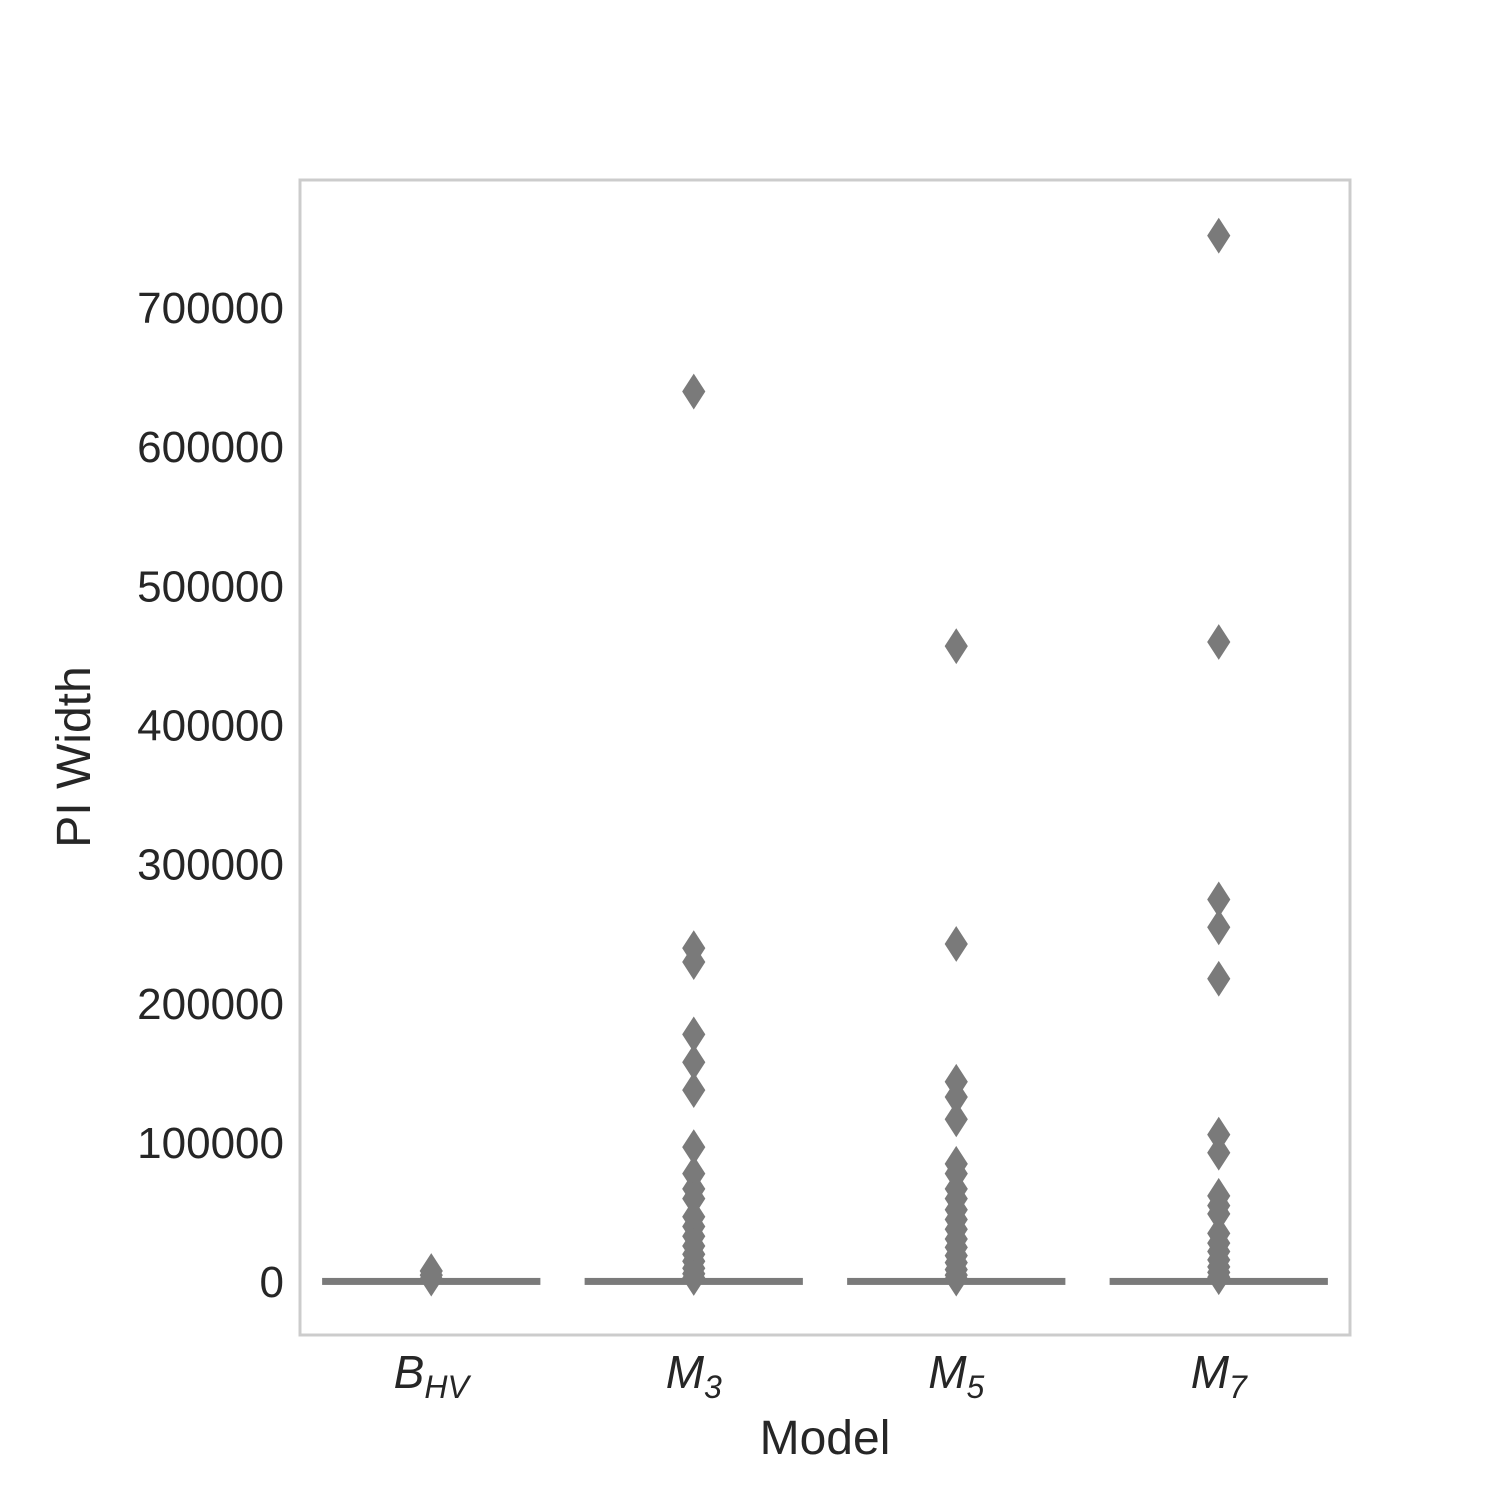 The image size is (1500, 1500). What do you see at coordinates (210, 725) in the screenshot?
I see `y-tick-label: 400000` at bounding box center [210, 725].